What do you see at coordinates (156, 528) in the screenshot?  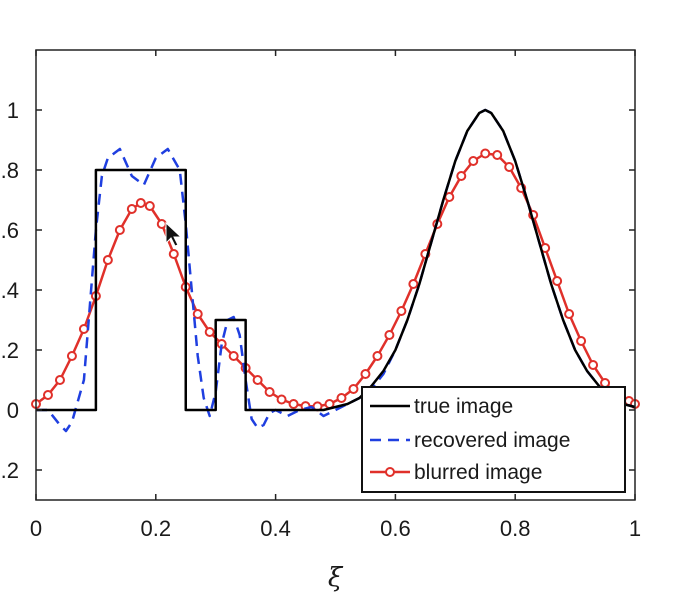 I see `x-tick-label: 0.2` at bounding box center [156, 528].